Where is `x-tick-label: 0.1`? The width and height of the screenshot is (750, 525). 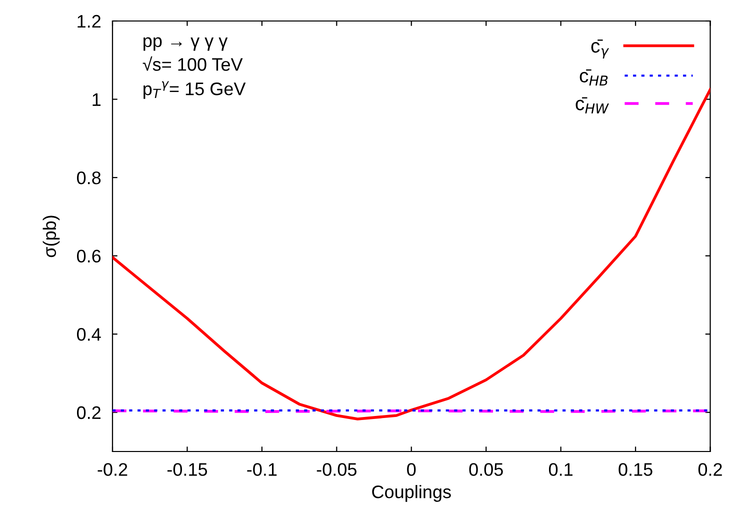 x-tick-label: 0.1 is located at coordinates (560, 469).